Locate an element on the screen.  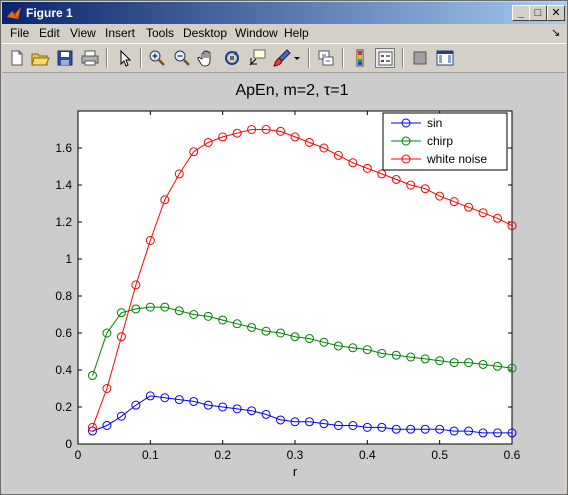
menu-file: File is located at coordinates (20, 33).